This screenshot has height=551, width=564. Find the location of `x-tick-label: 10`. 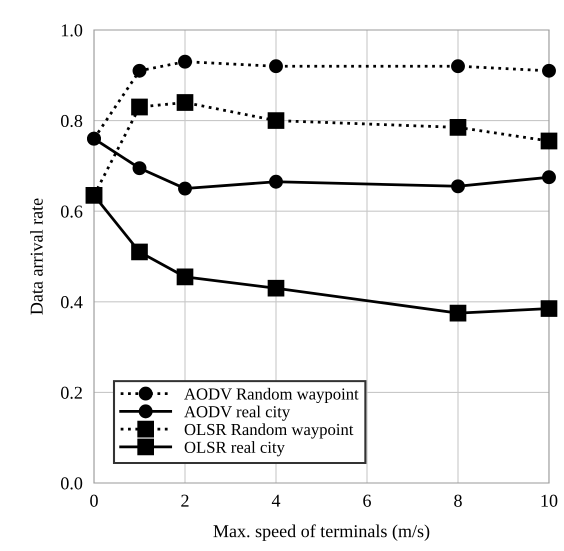

x-tick-label: 10 is located at coordinates (550, 500).